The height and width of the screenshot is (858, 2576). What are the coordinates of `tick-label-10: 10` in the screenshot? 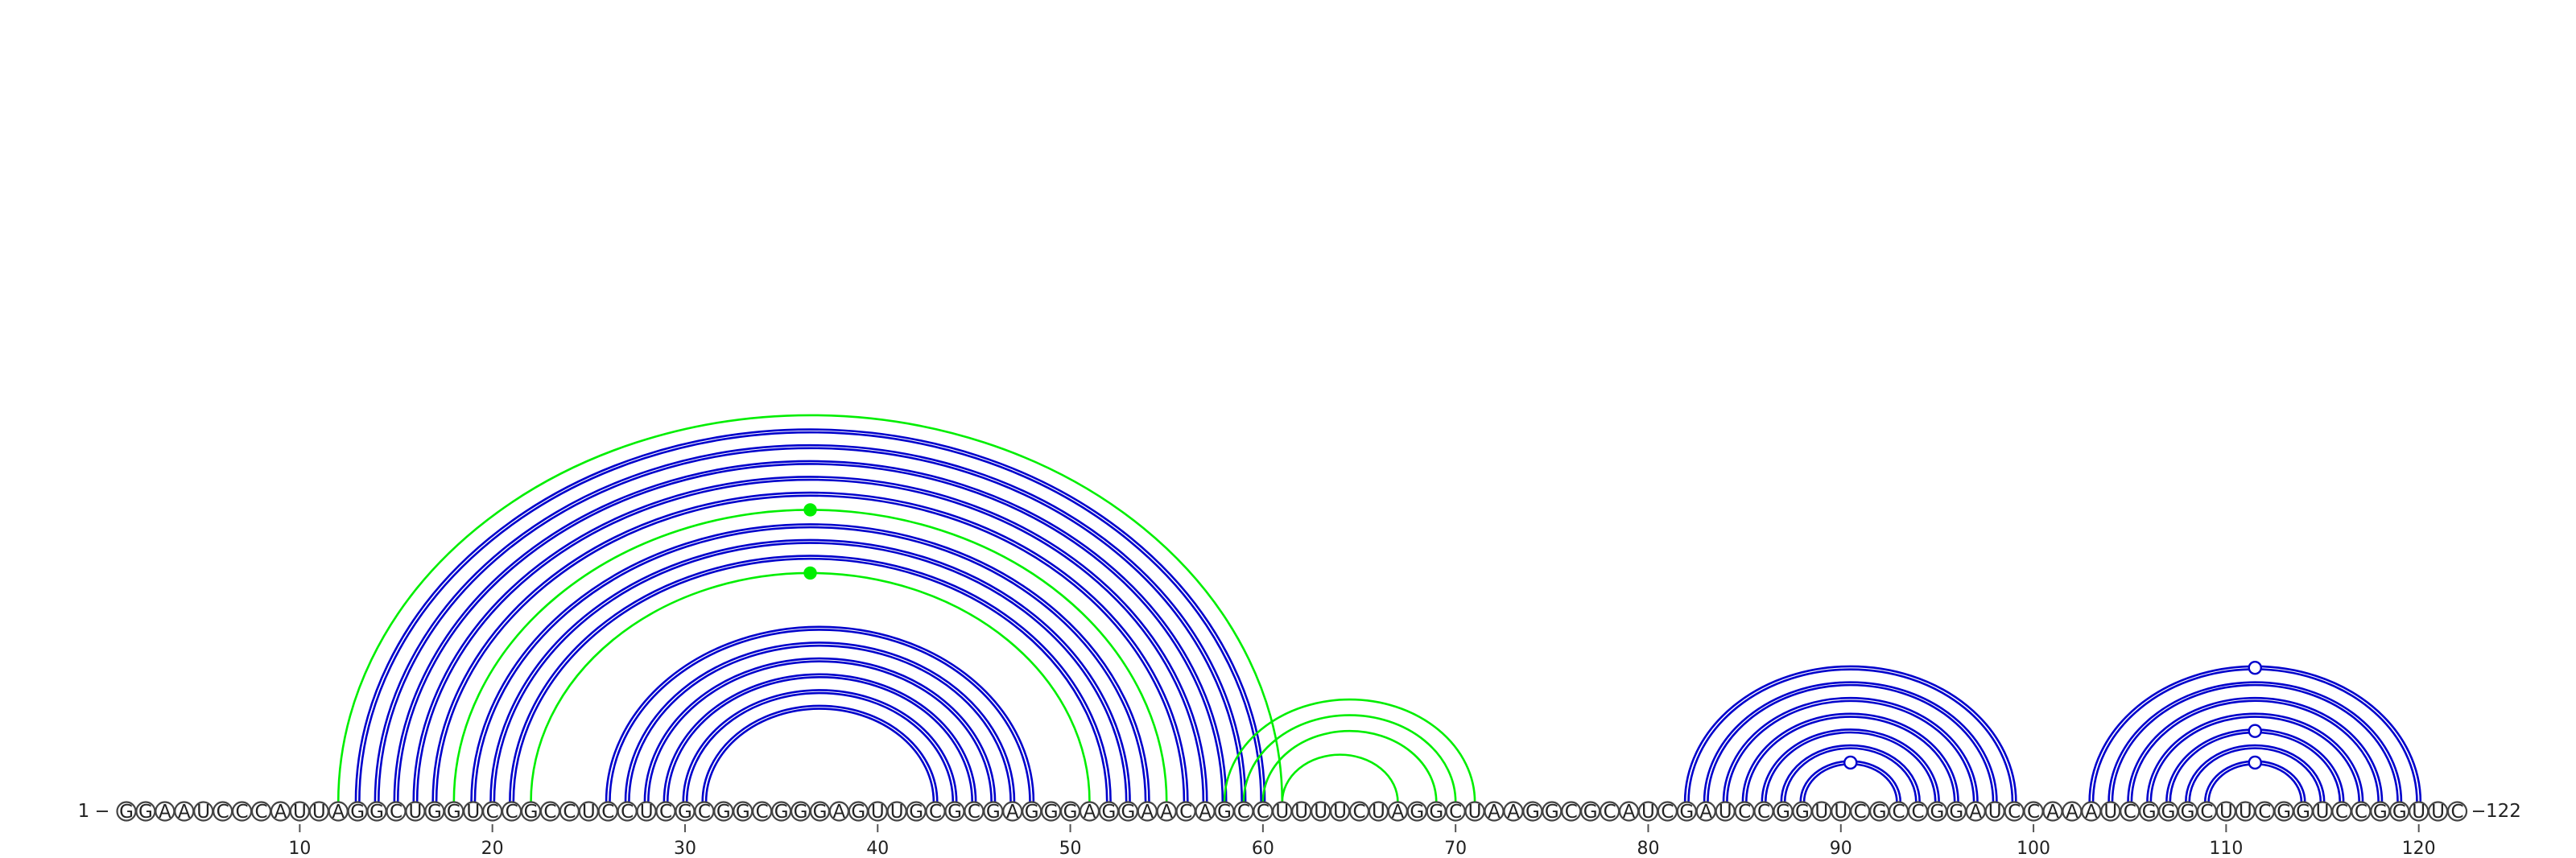 It's located at (299, 849).